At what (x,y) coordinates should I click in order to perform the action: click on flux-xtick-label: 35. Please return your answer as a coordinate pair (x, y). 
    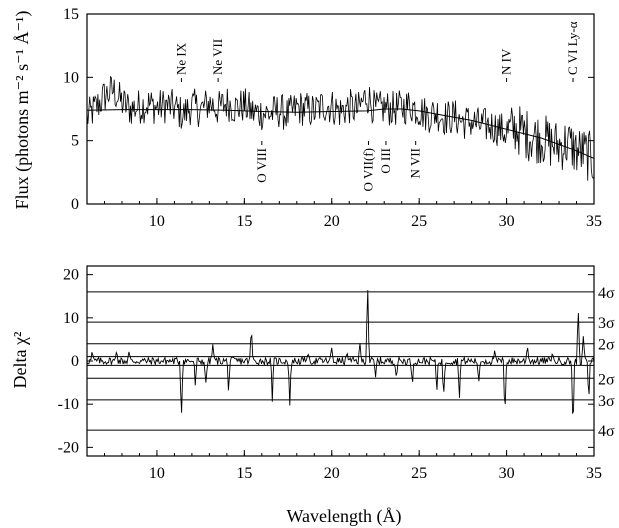
    Looking at the image, I should click on (594, 221).